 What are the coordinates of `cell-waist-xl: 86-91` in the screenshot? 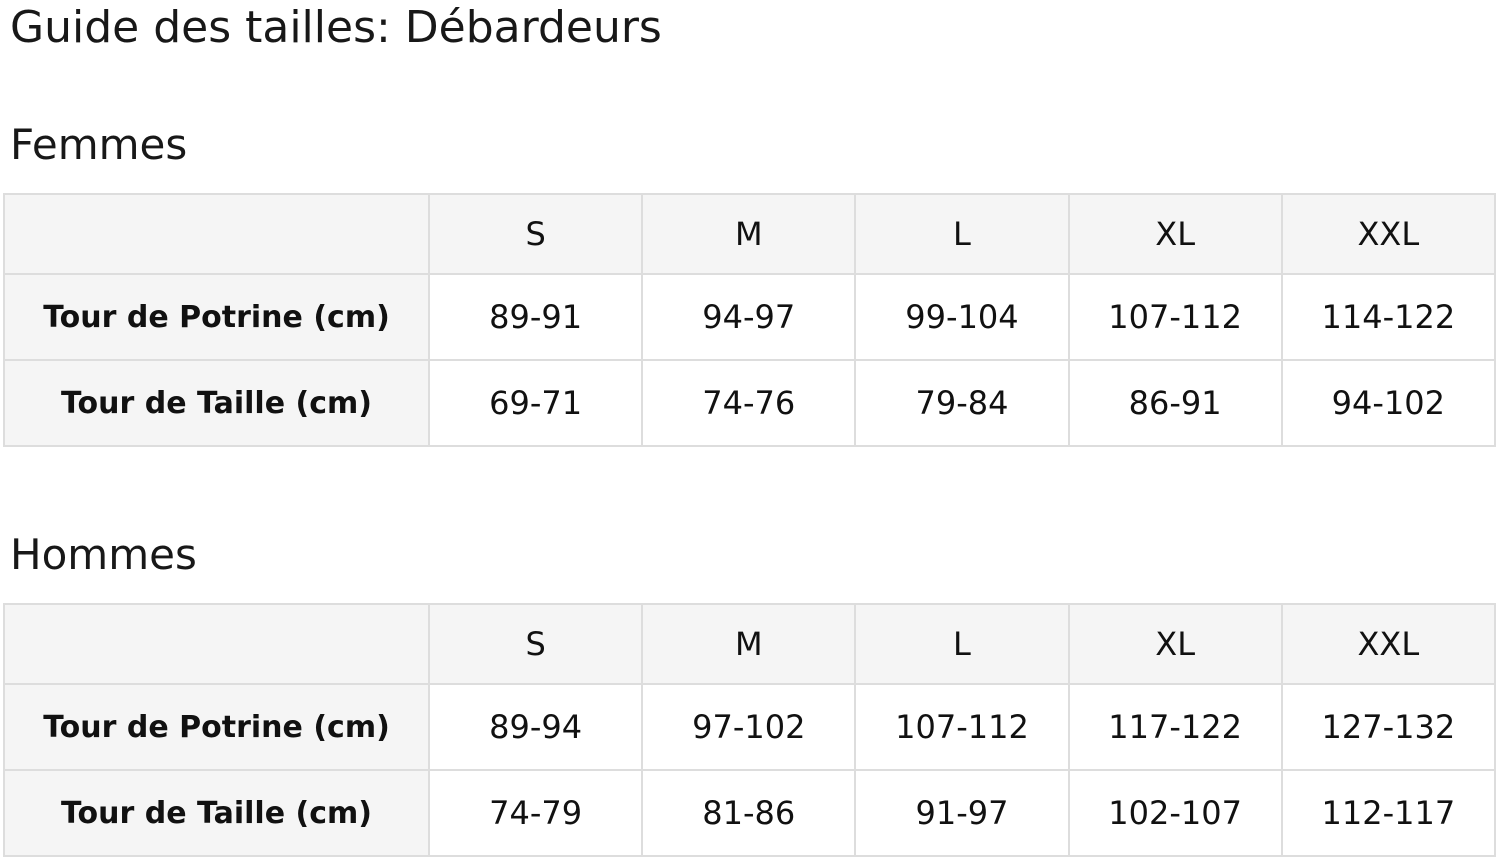 It's located at (1175, 403).